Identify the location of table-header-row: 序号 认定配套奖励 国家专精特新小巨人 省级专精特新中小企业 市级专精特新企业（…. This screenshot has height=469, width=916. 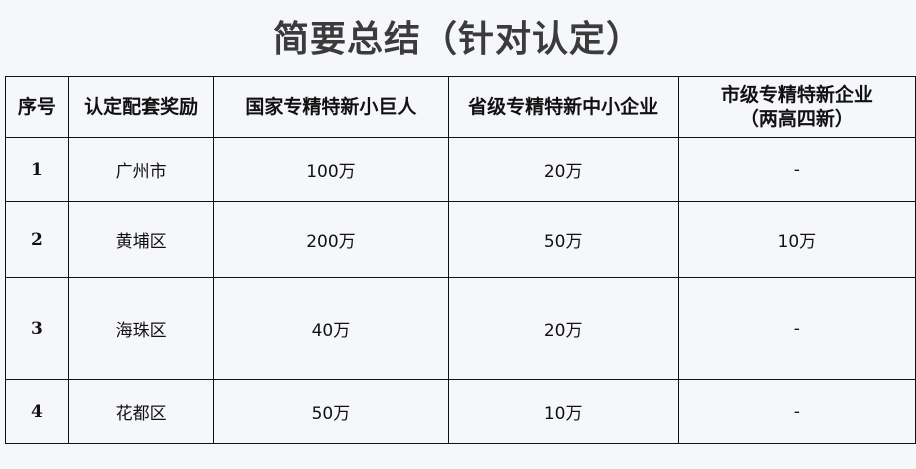
(460, 107).